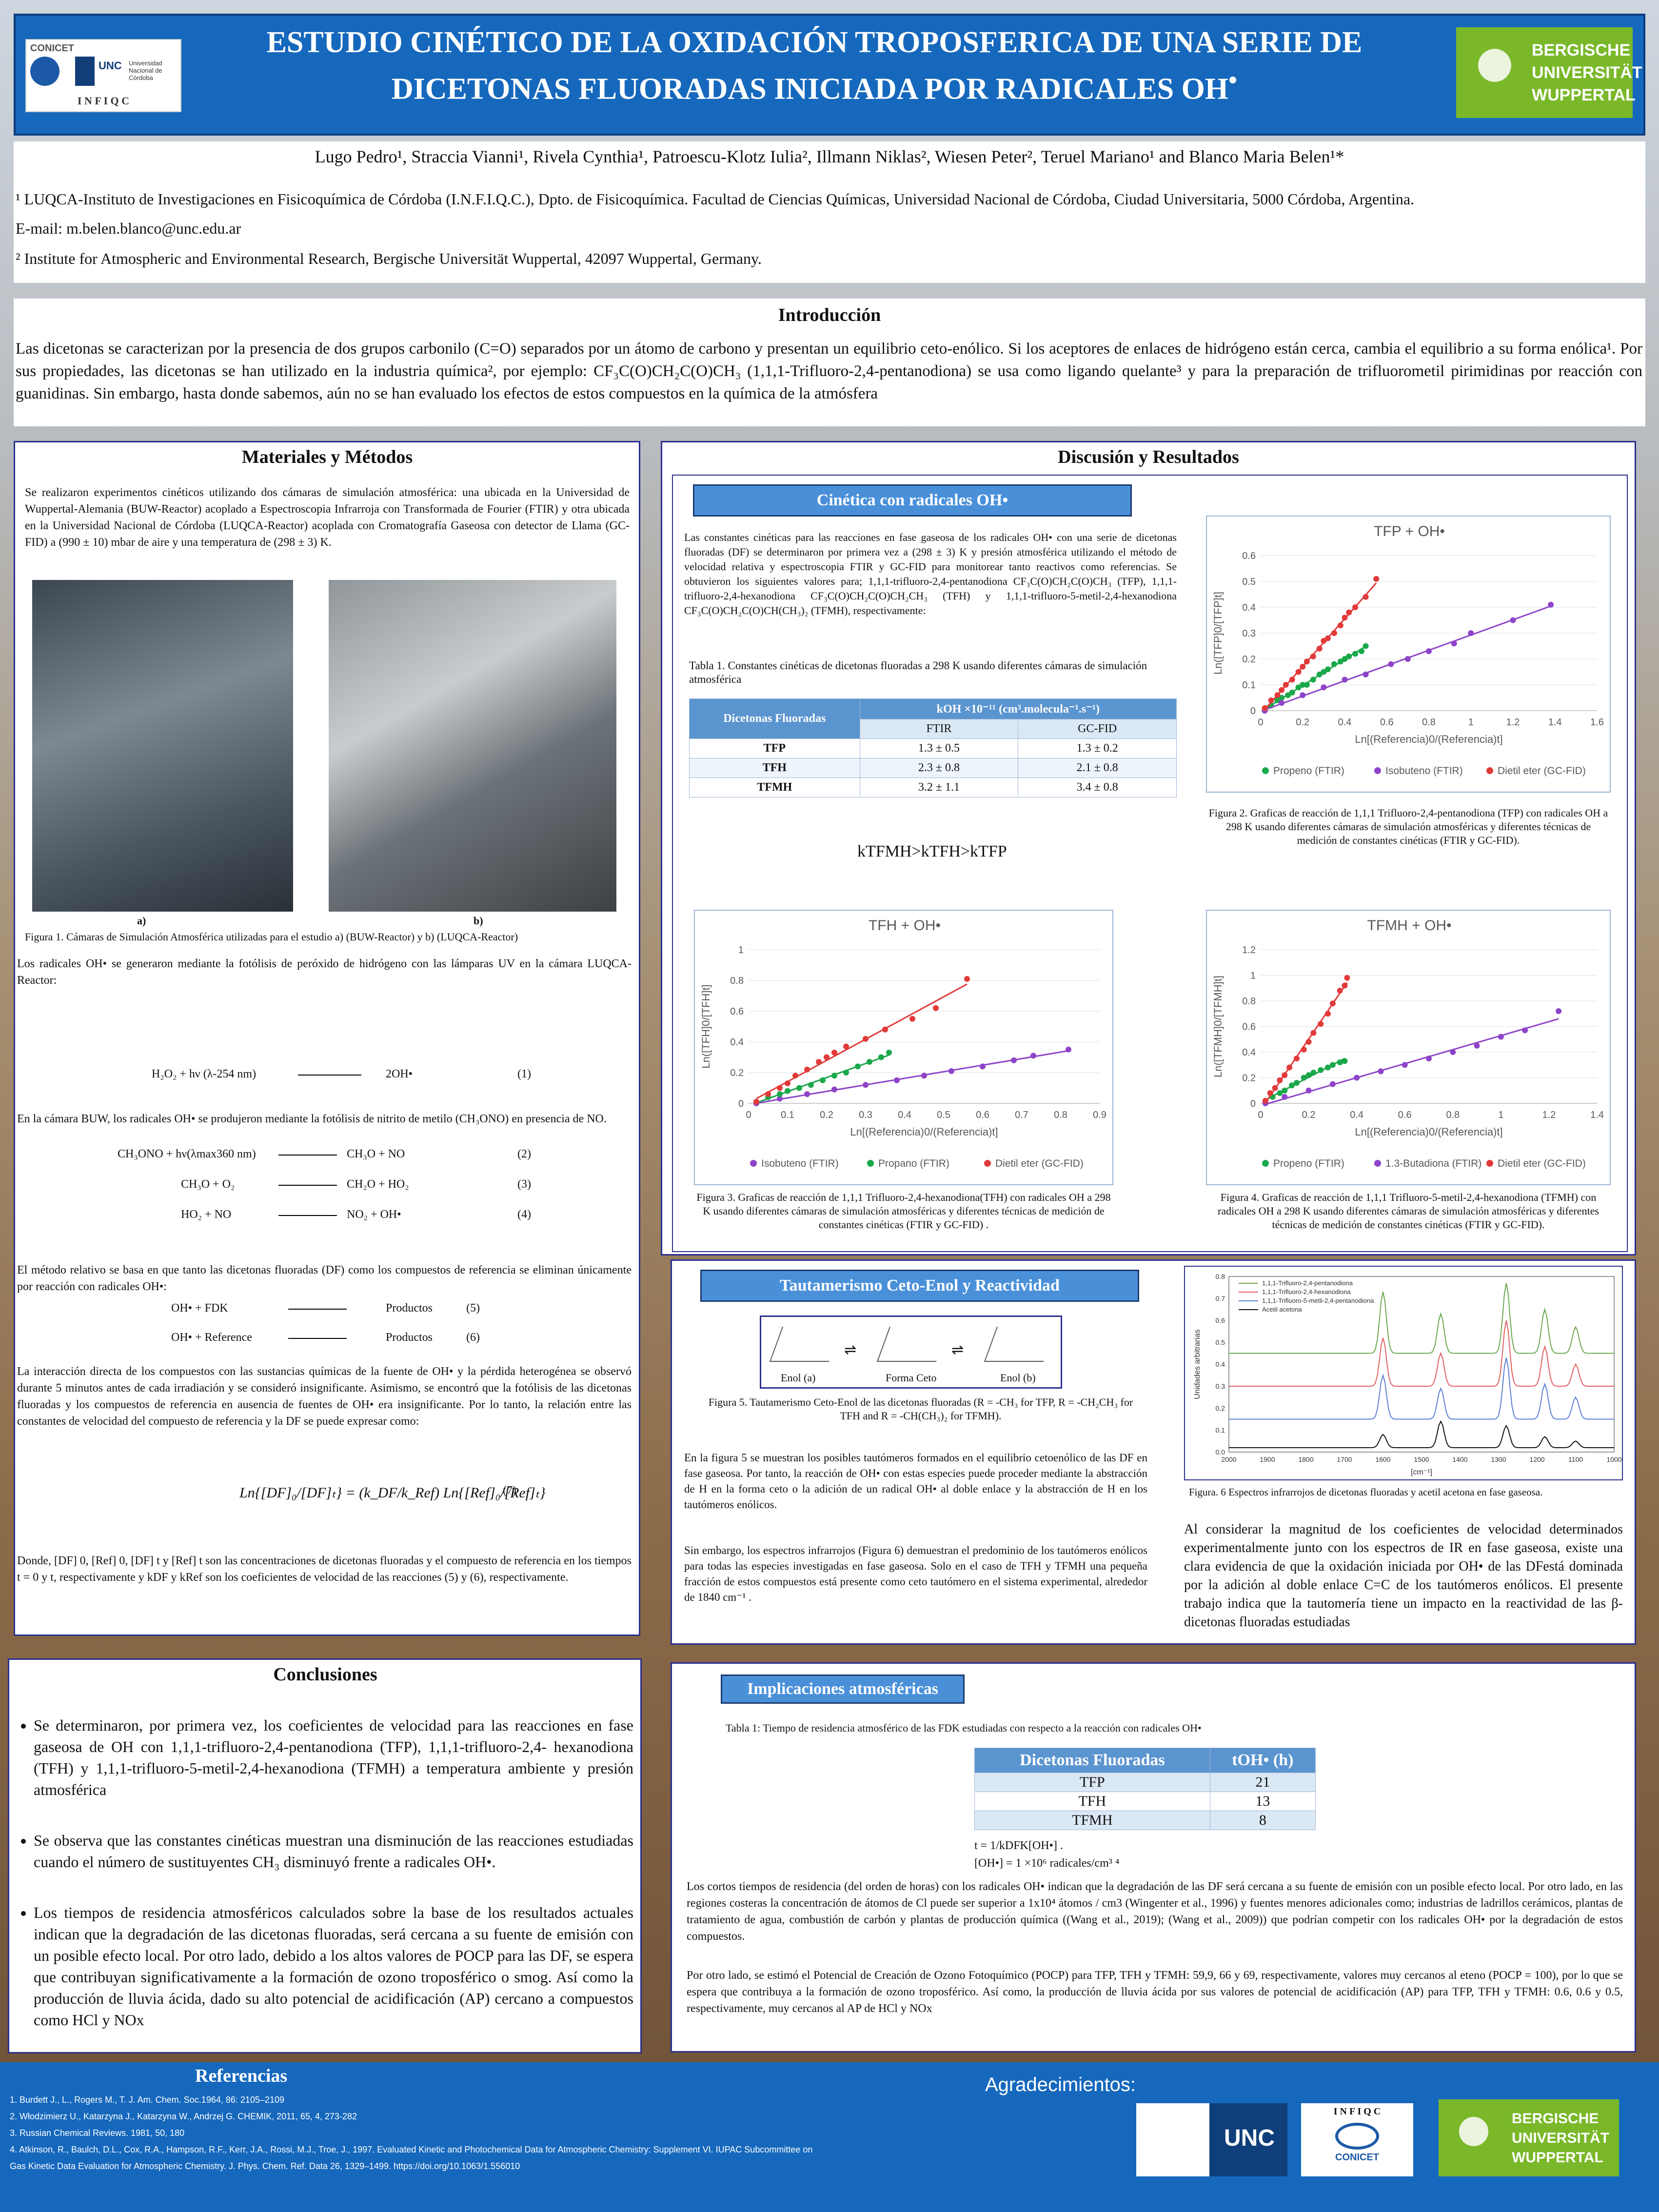 This screenshot has width=1659, height=2212. What do you see at coordinates (478, 921) in the screenshot?
I see `photo-b-label: b)` at bounding box center [478, 921].